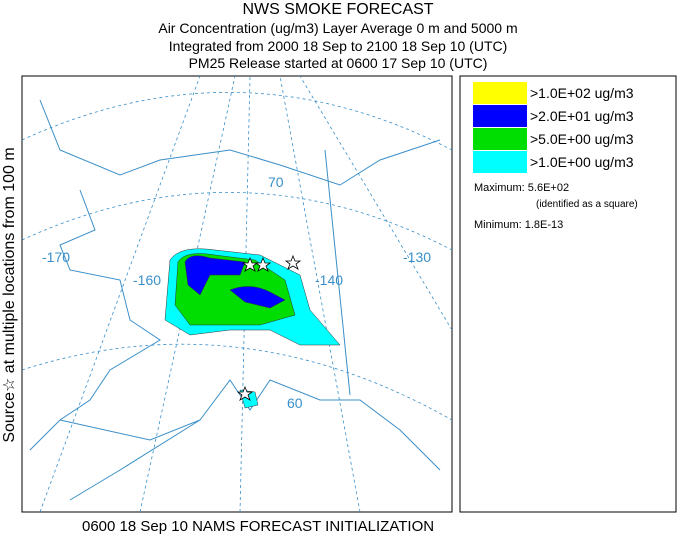  I want to click on border, so click(337, 272).